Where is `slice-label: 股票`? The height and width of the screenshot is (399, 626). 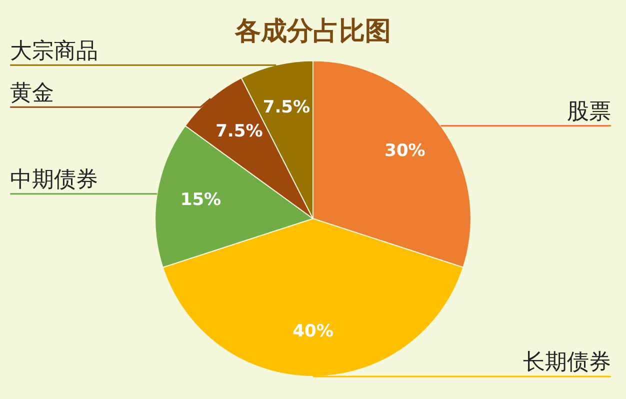 slice-label: 股票 is located at coordinates (588, 112).